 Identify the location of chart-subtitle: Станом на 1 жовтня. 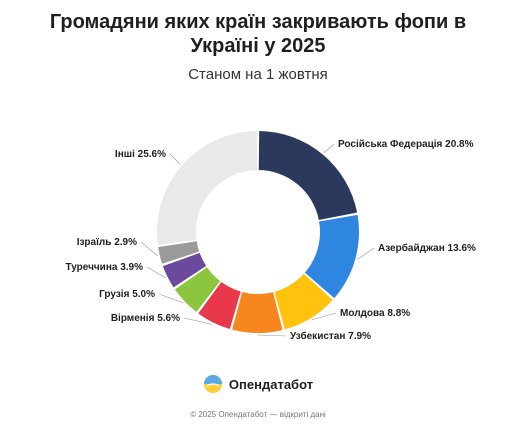
(258, 74).